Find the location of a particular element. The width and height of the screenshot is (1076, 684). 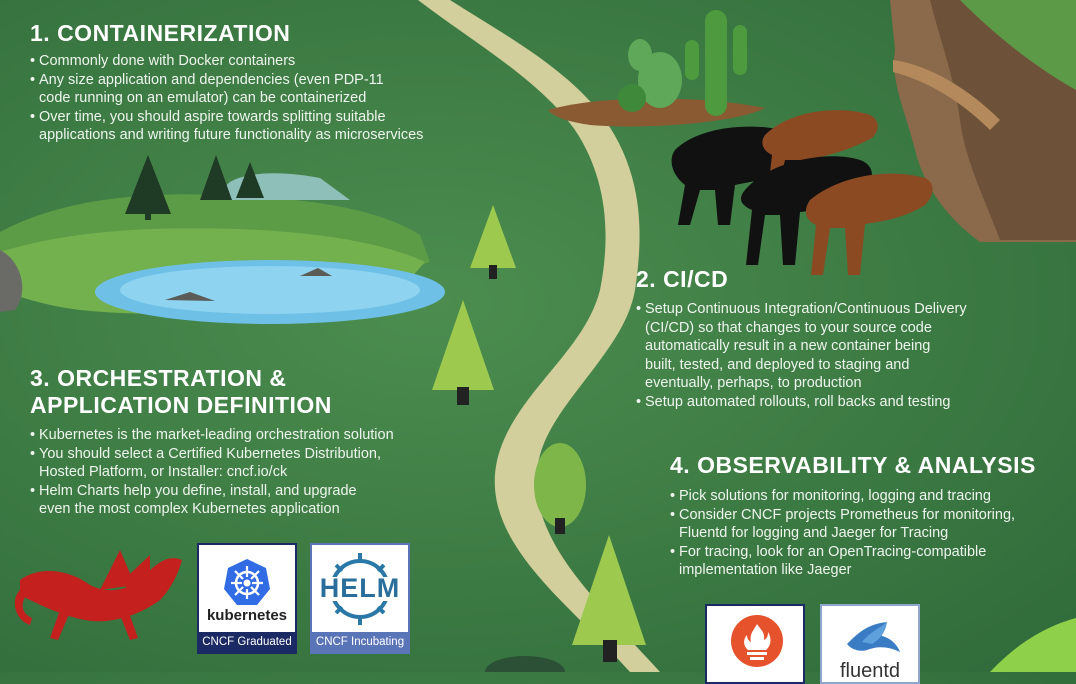

kubernetes-wordmark: kubernetes is located at coordinates (247, 615).